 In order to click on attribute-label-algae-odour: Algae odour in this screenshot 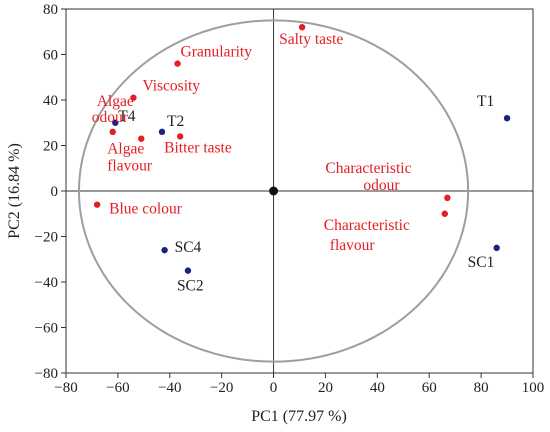, I will do `click(113, 109)`.